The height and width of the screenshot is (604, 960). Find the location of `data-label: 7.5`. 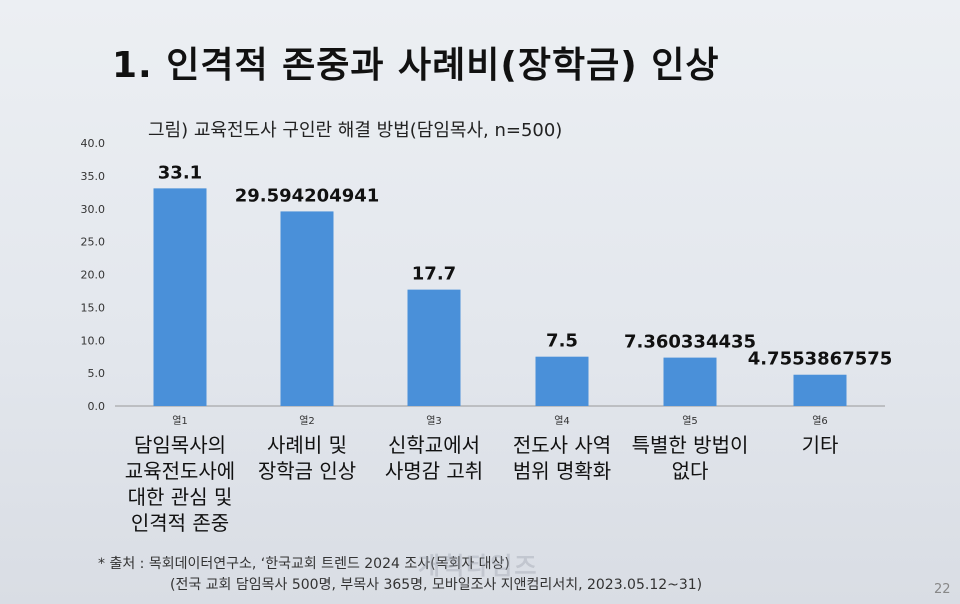

data-label: 7.5 is located at coordinates (562, 341).